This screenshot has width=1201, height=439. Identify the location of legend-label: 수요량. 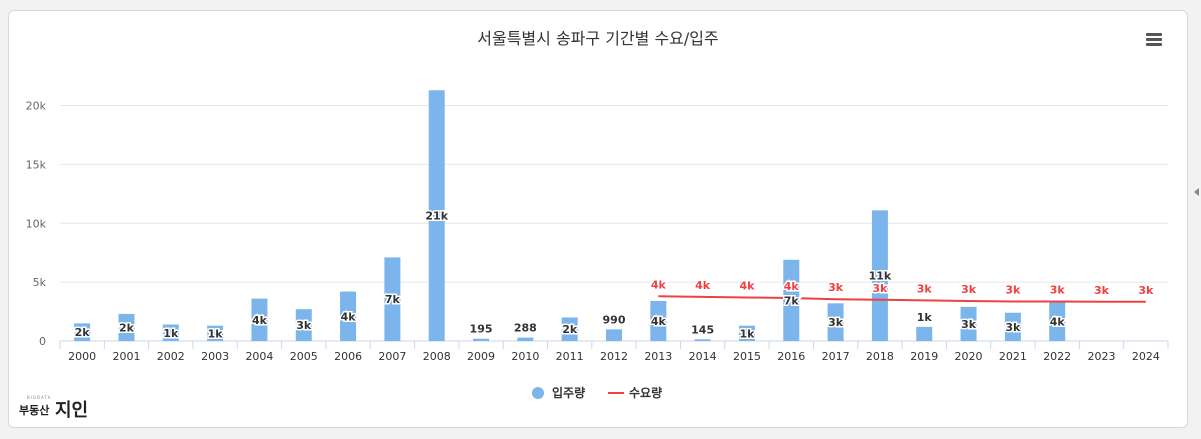
(645, 393).